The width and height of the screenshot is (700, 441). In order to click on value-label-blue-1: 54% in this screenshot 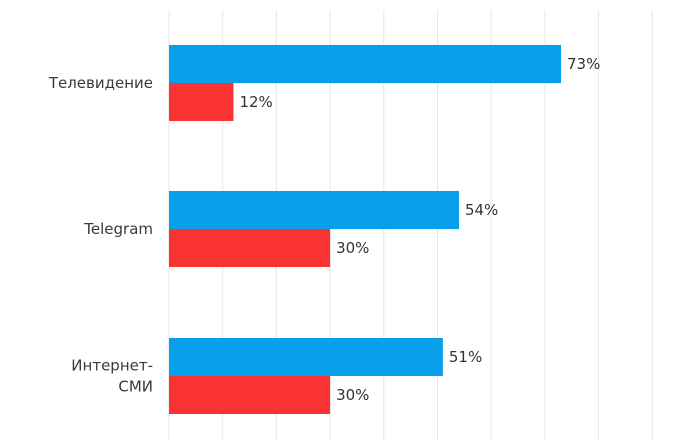, I will do `click(481, 210)`.